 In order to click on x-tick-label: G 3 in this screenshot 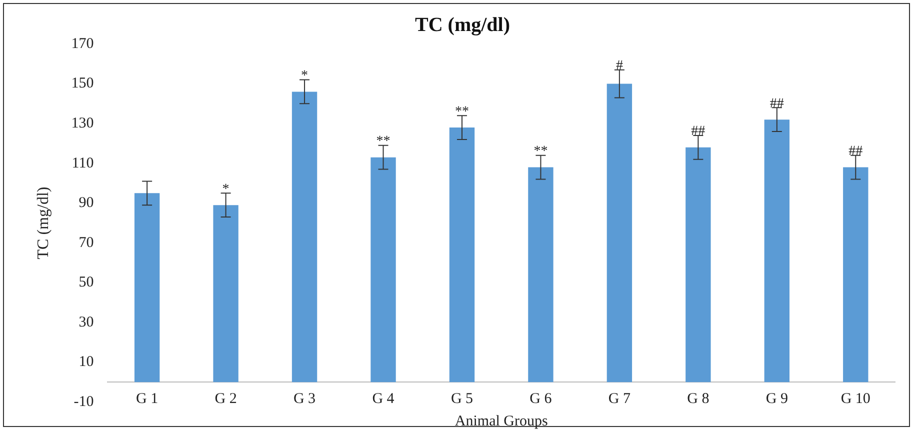, I will do `click(304, 399)`.